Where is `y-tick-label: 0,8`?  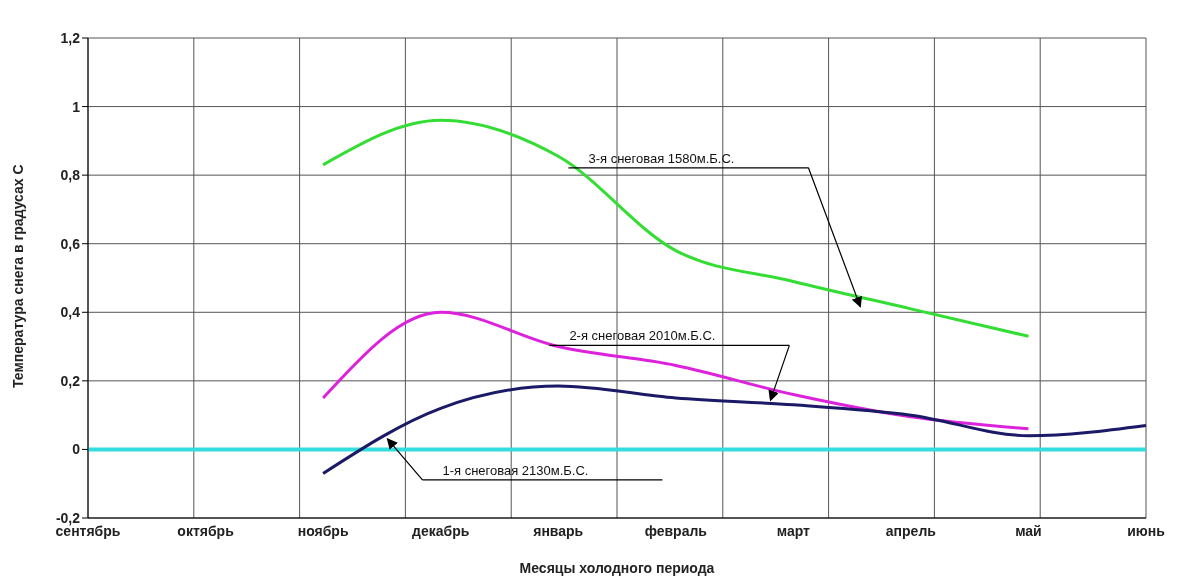 y-tick-label: 0,8 is located at coordinates (70, 175).